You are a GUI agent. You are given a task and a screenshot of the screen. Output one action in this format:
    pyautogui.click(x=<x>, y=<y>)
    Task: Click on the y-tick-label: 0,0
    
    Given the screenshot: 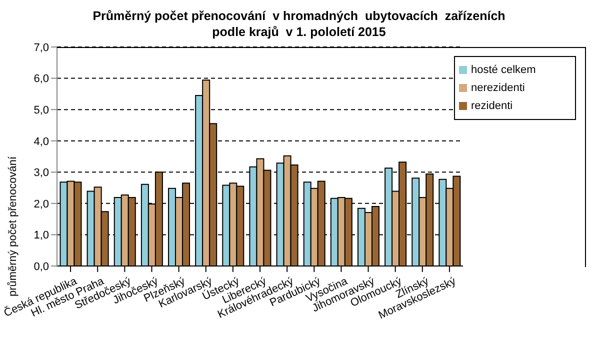 What is the action you would take?
    pyautogui.click(x=41, y=266)
    